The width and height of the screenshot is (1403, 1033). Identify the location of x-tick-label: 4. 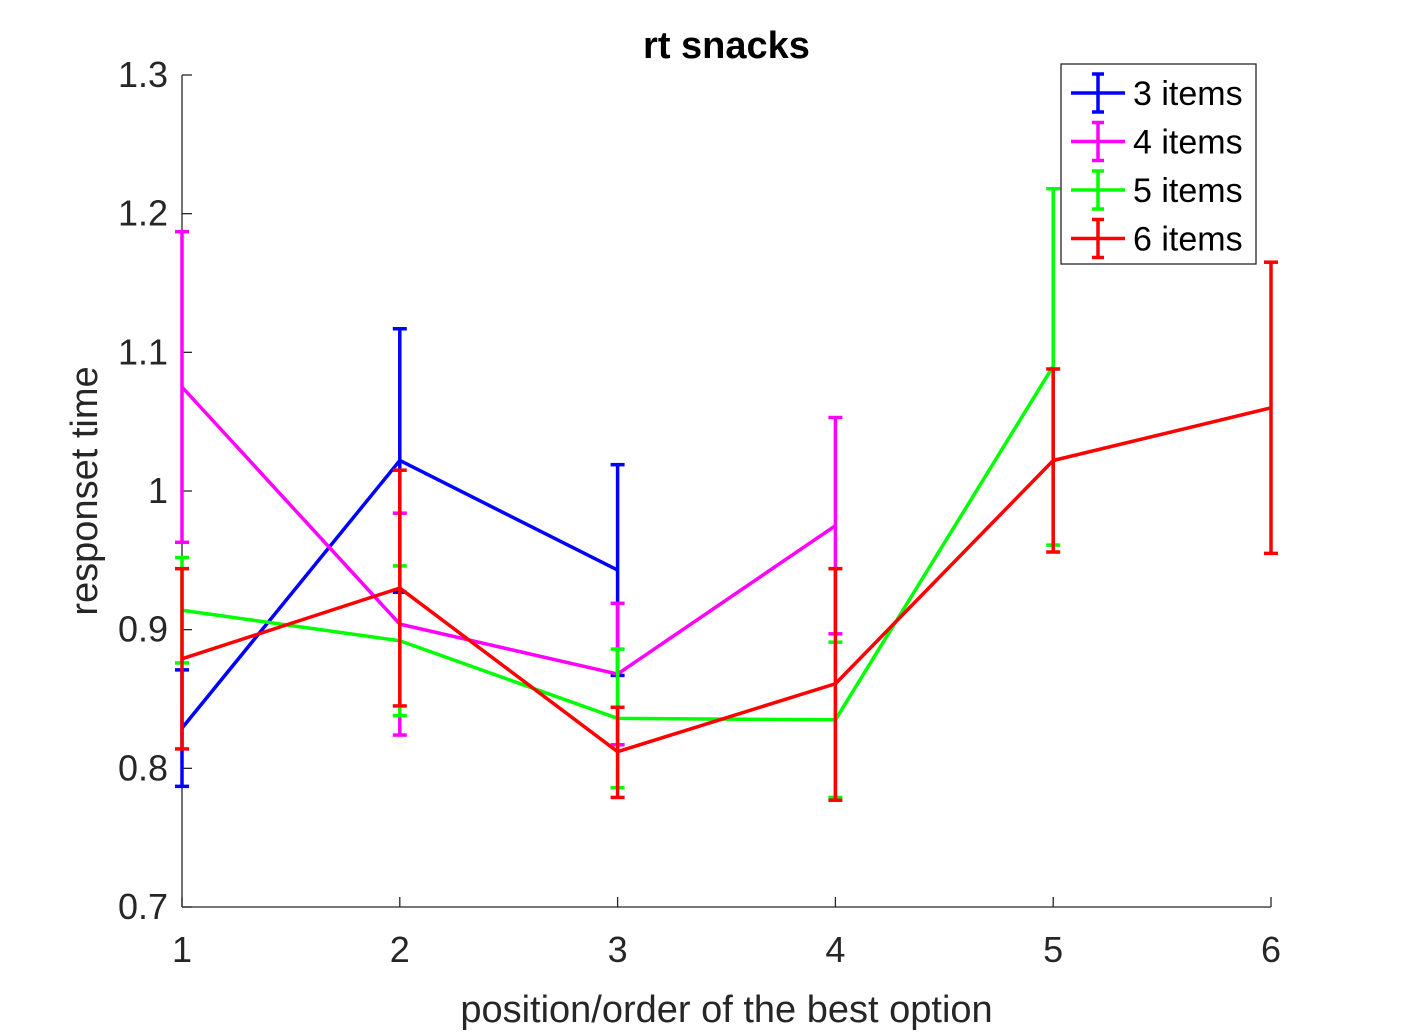
(835, 949).